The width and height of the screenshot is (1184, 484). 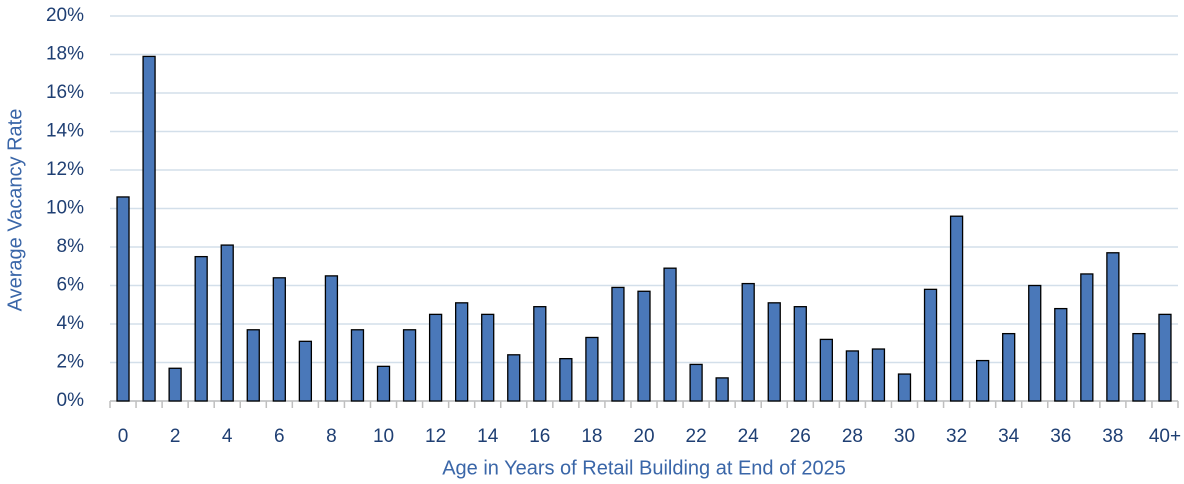 I want to click on y-tick-label: 12%, so click(x=65, y=169).